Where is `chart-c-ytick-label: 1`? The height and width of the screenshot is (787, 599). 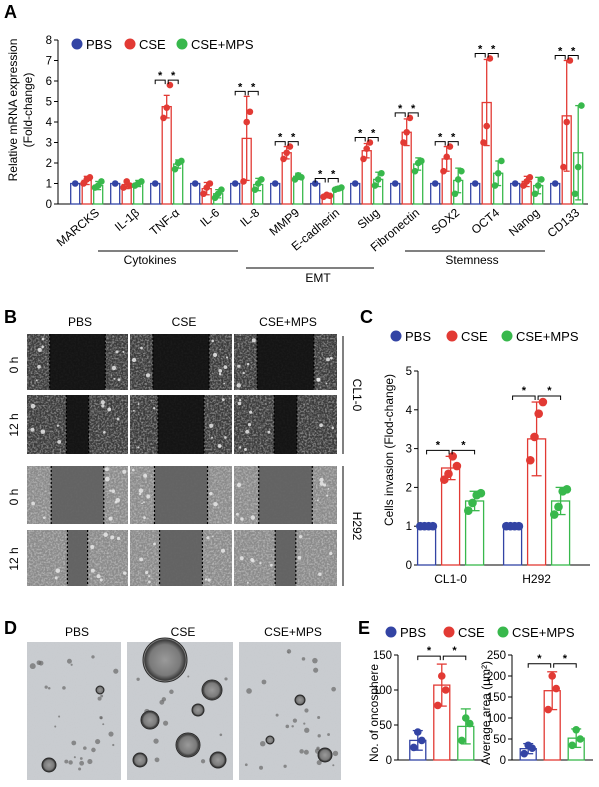 chart-c-ytick-label: 1 is located at coordinates (409, 527).